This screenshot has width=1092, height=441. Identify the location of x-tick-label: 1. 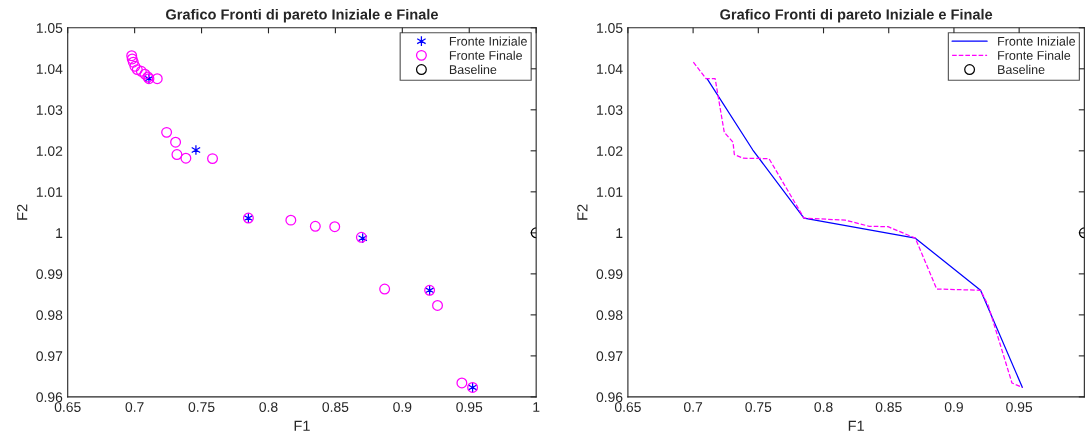
(536, 407).